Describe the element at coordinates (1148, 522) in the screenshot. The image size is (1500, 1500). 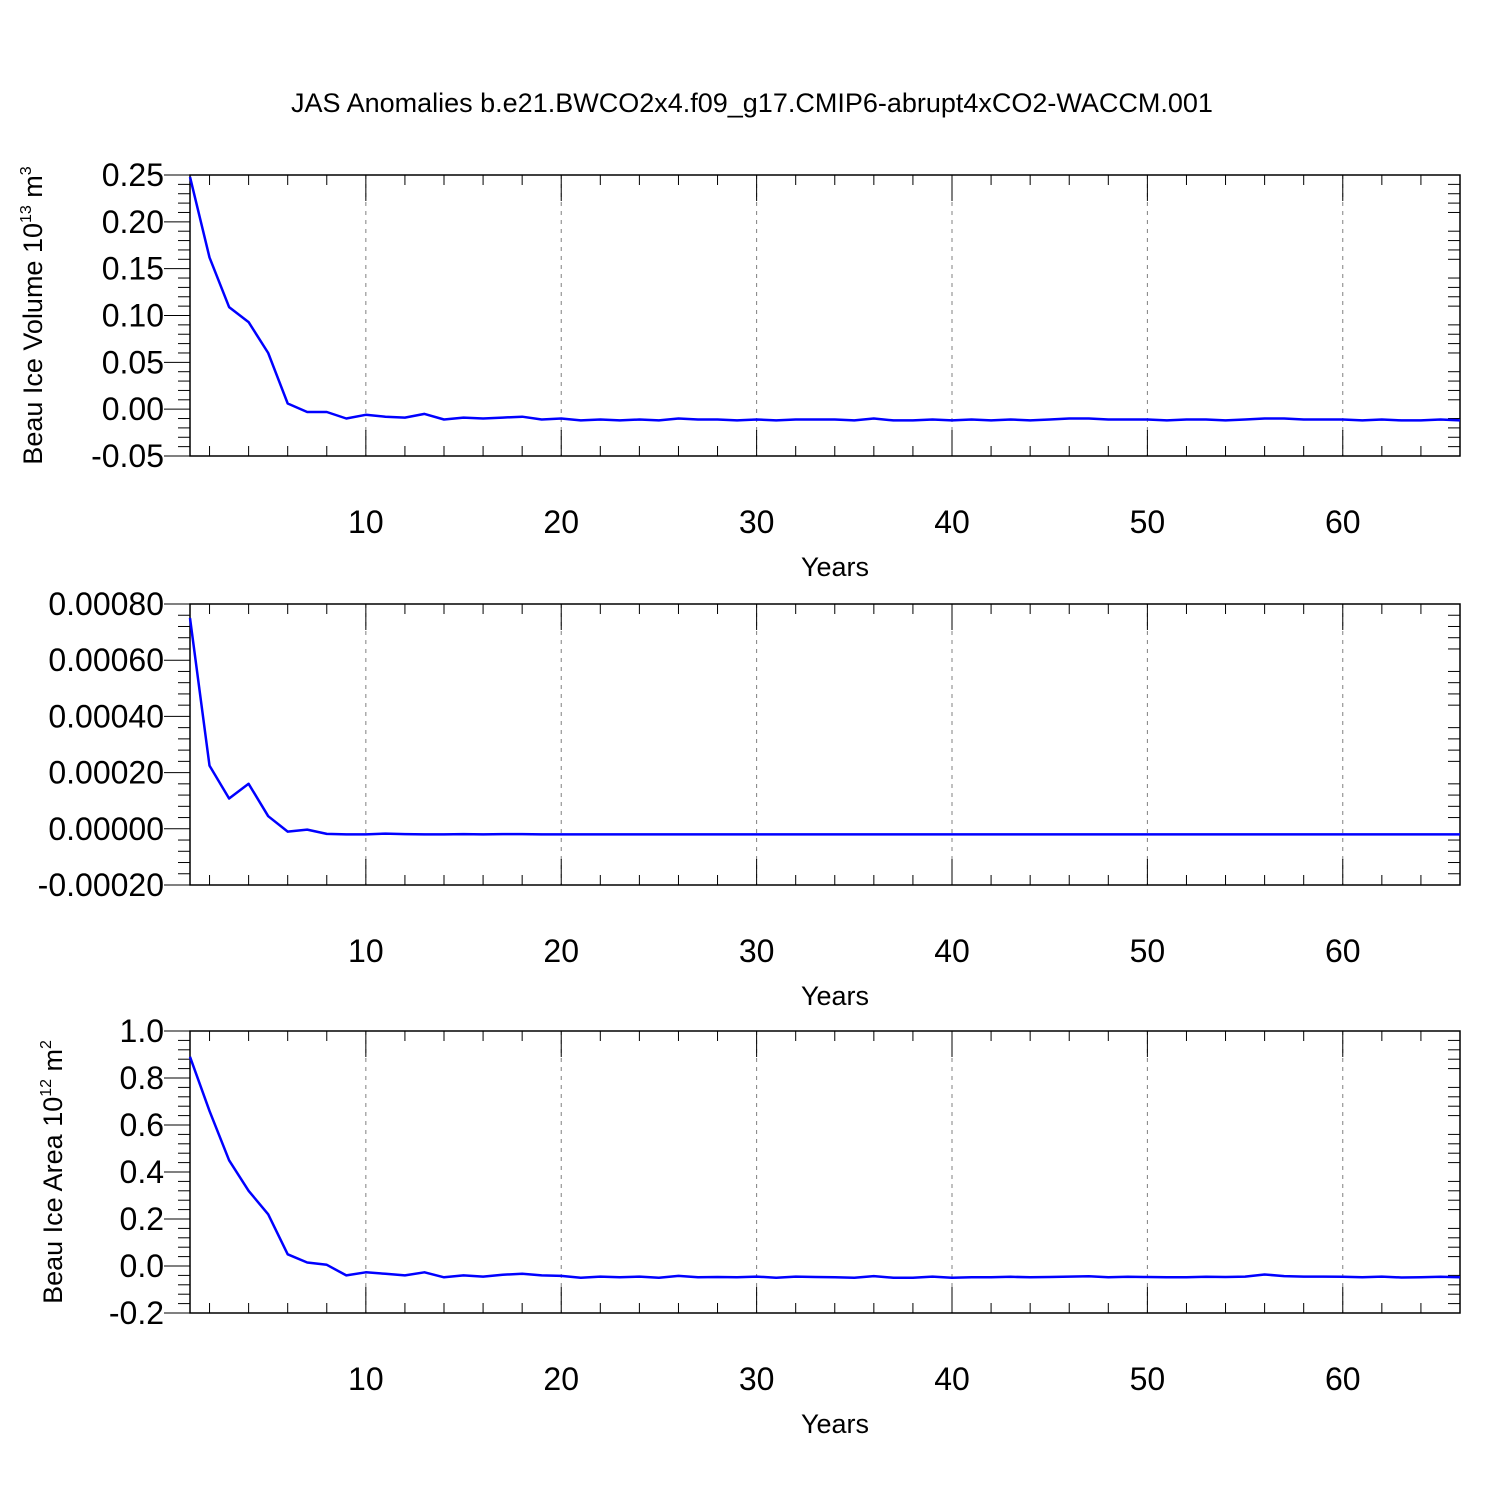
I see `x-tick-label: 50` at that location.